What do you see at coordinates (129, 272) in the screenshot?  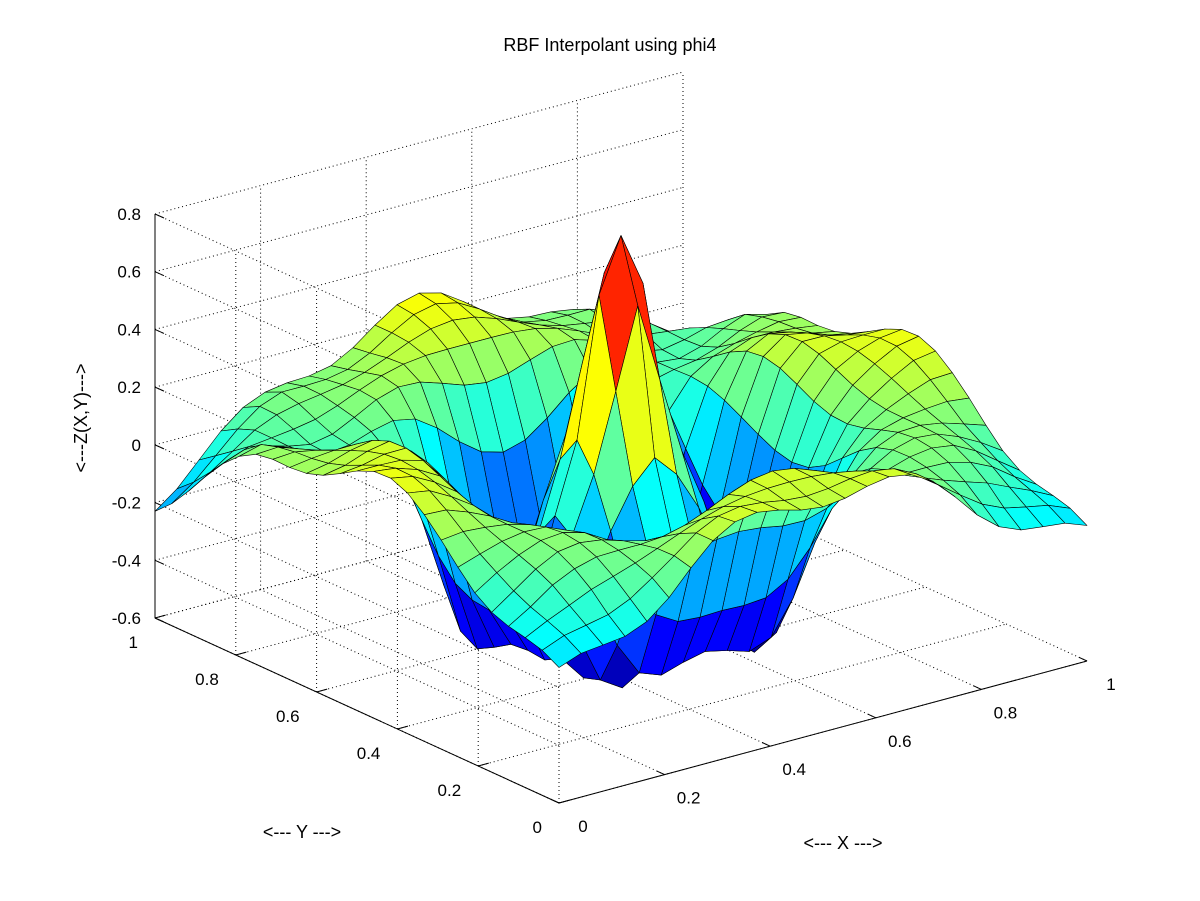 I see `z-tick-label: 0.6` at bounding box center [129, 272].